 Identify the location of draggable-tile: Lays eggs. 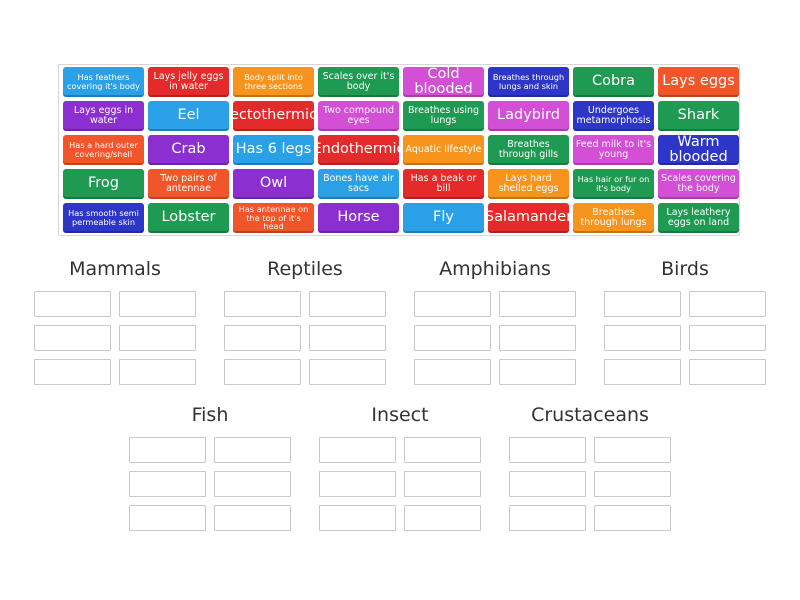
(698, 82).